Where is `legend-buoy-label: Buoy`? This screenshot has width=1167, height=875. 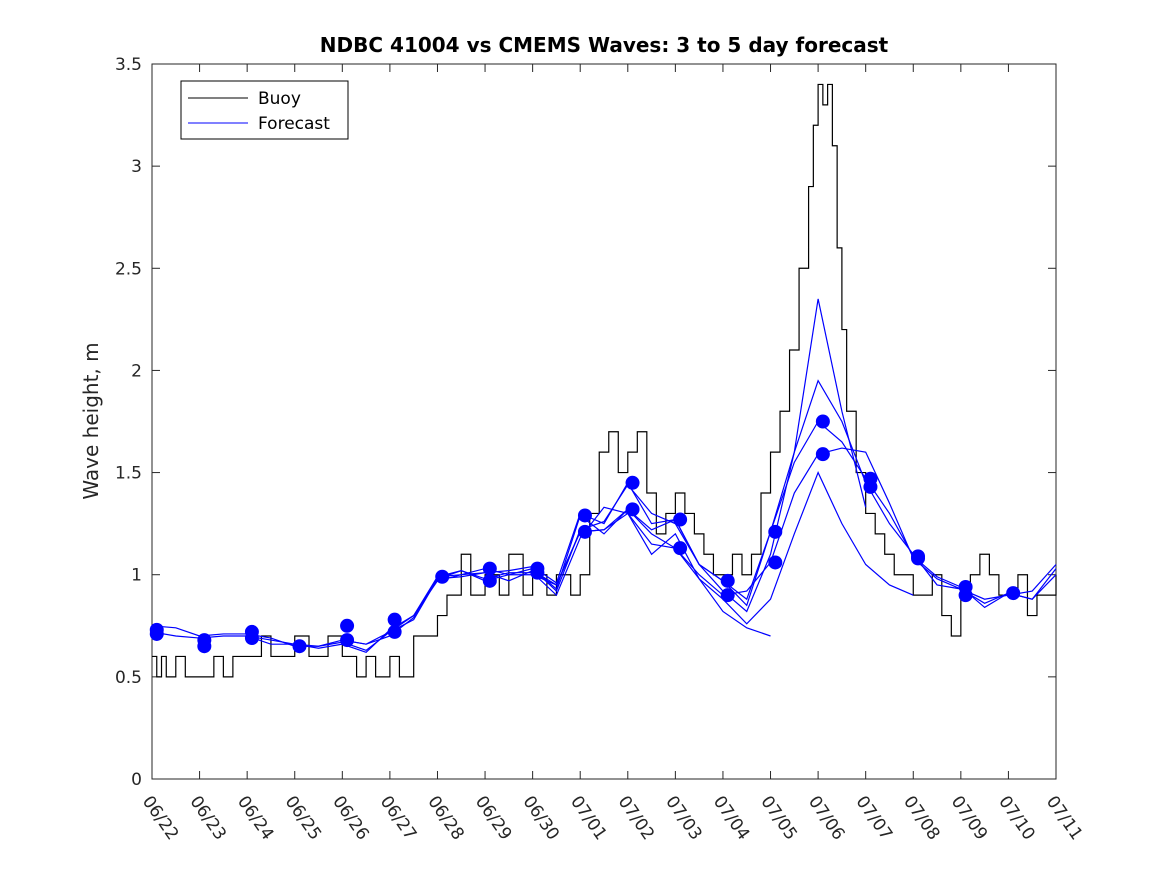 legend-buoy-label: Buoy is located at coordinates (279, 99).